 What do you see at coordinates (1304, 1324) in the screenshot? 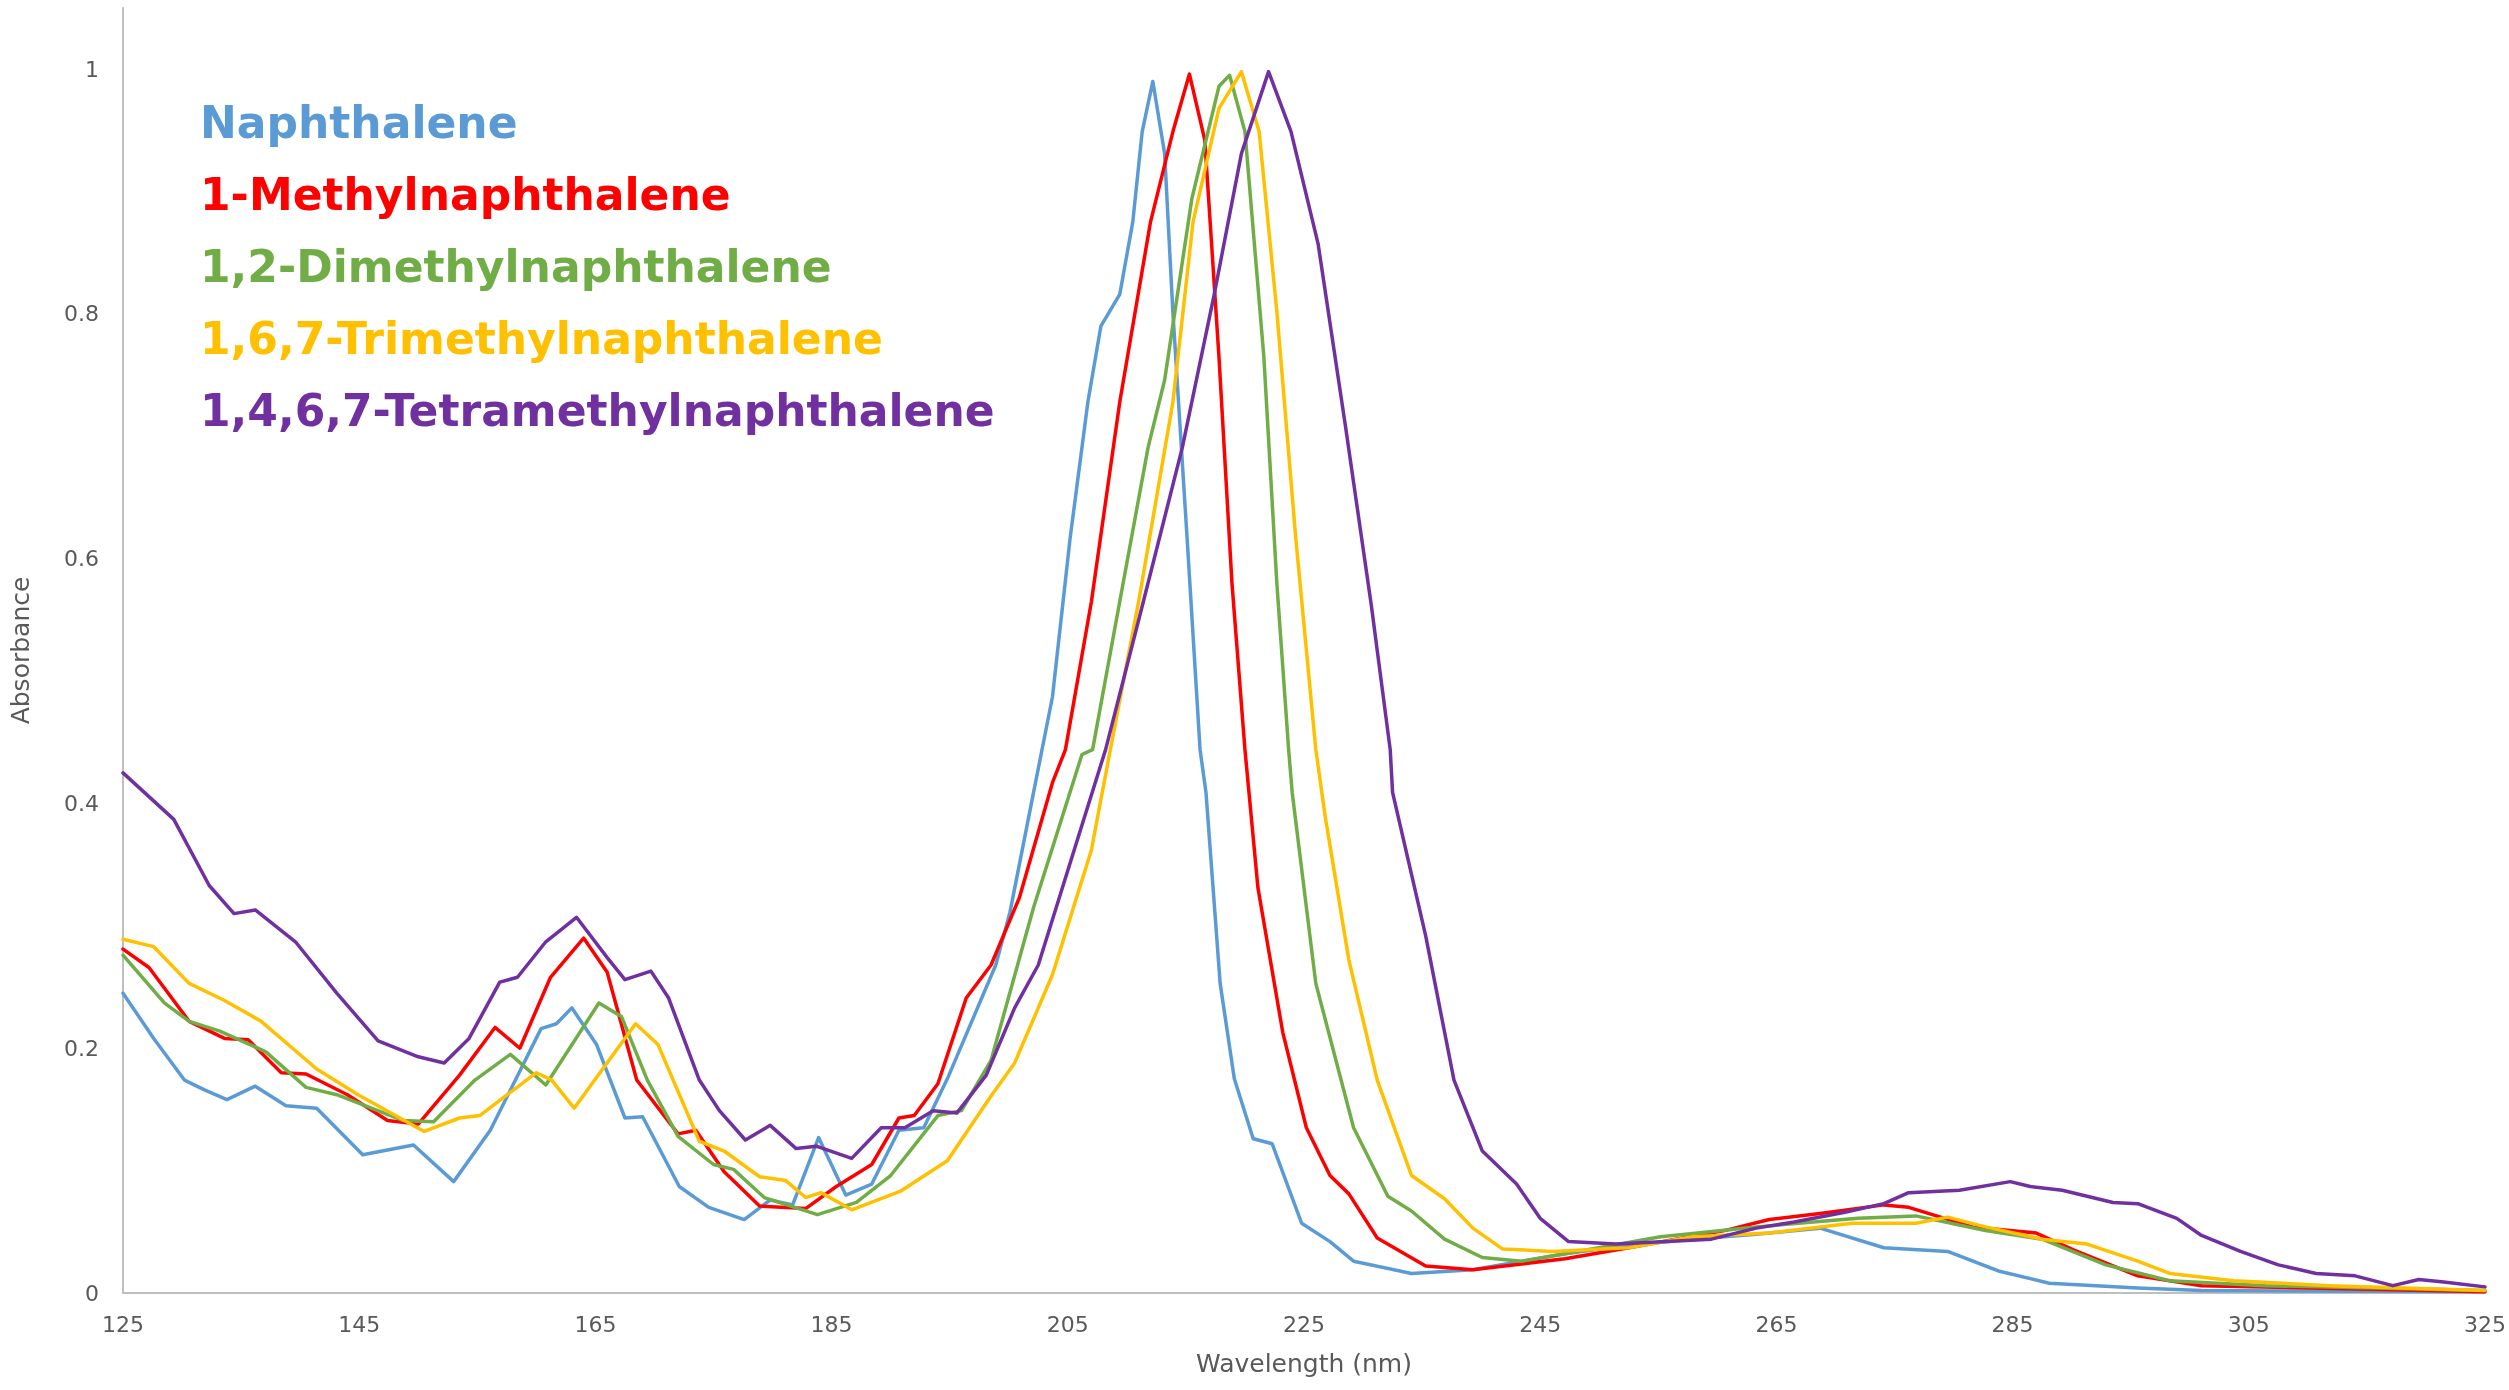
I see `x-tick-label: 225` at bounding box center [1304, 1324].